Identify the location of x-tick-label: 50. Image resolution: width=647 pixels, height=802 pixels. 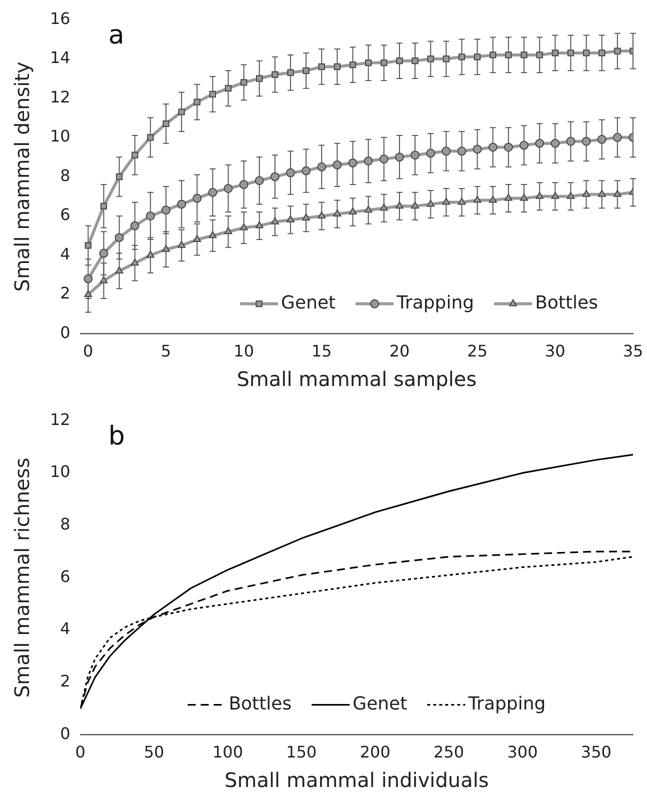
(154, 752).